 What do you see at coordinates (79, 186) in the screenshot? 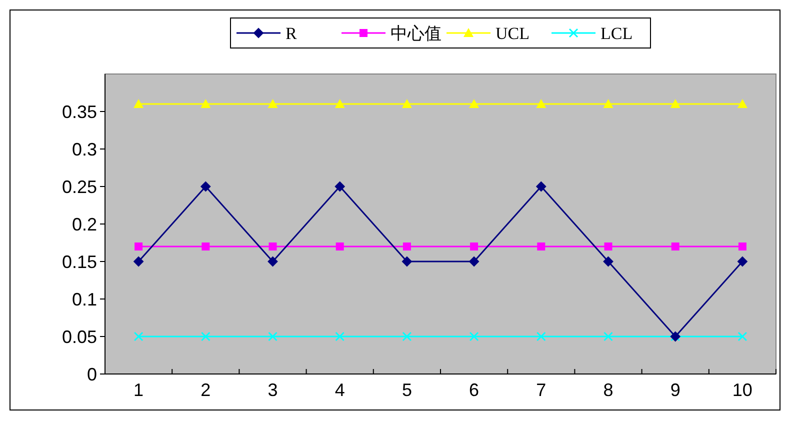
I see `y-tick-label: 0.25` at bounding box center [79, 186].